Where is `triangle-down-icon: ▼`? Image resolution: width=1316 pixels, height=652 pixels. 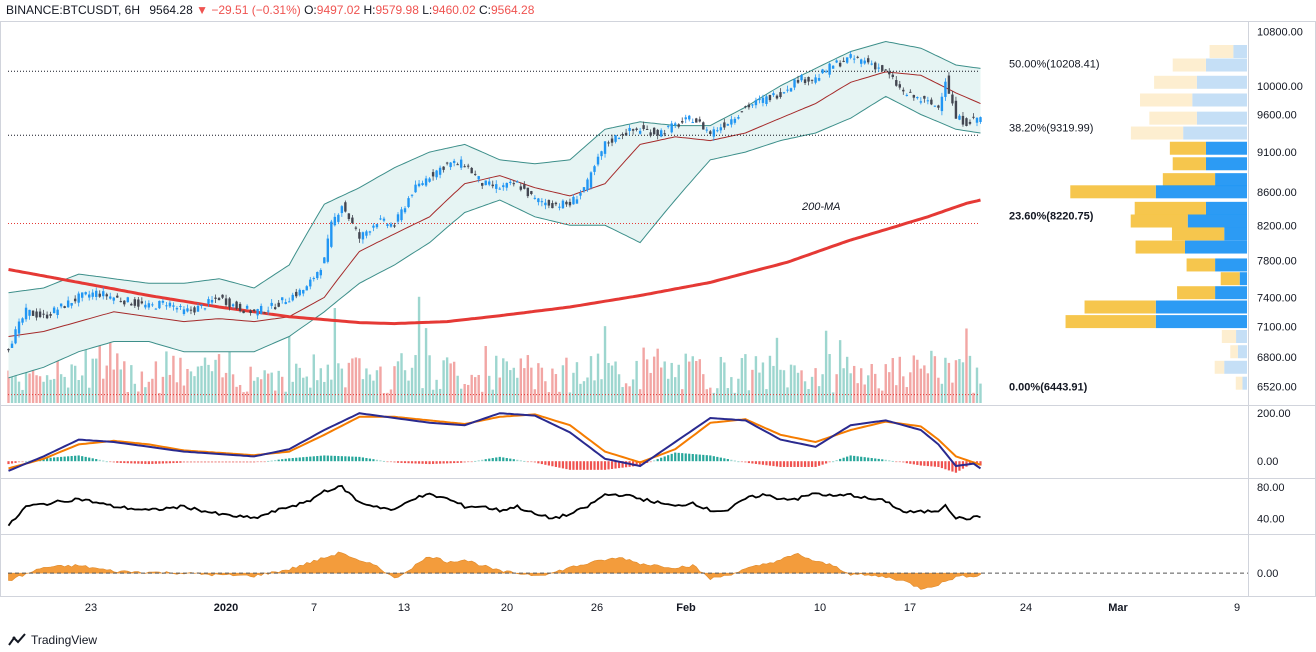 triangle-down-icon: ▼ is located at coordinates (202, 10).